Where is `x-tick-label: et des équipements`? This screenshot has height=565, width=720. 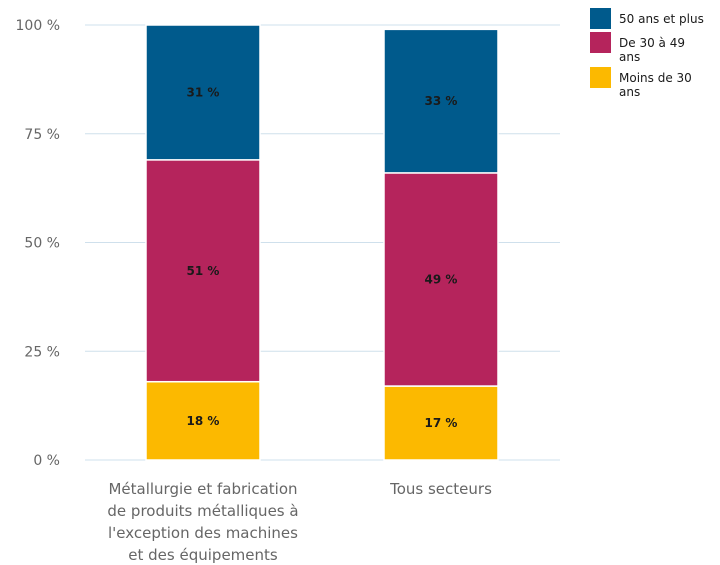
x-tick-label: et des équipements is located at coordinates (203, 555).